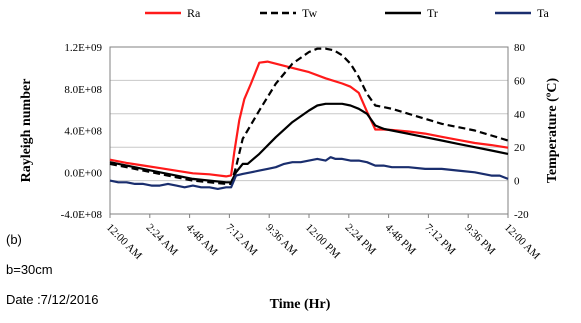  I want to click on y-right-tick-labels: -20 0 20 40 60 80, so click(521, 131).